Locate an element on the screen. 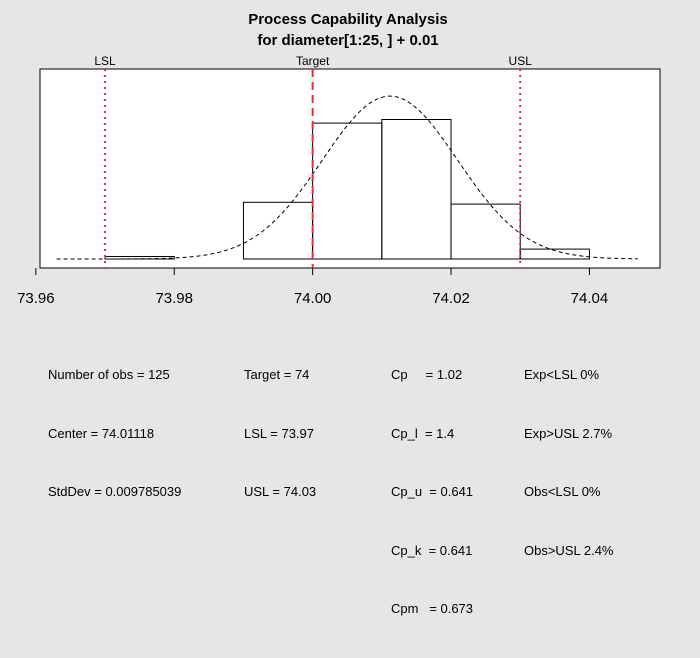 The image size is (700, 658). stat-obs-below-lsl: Obs<LSL 0% is located at coordinates (562, 491).